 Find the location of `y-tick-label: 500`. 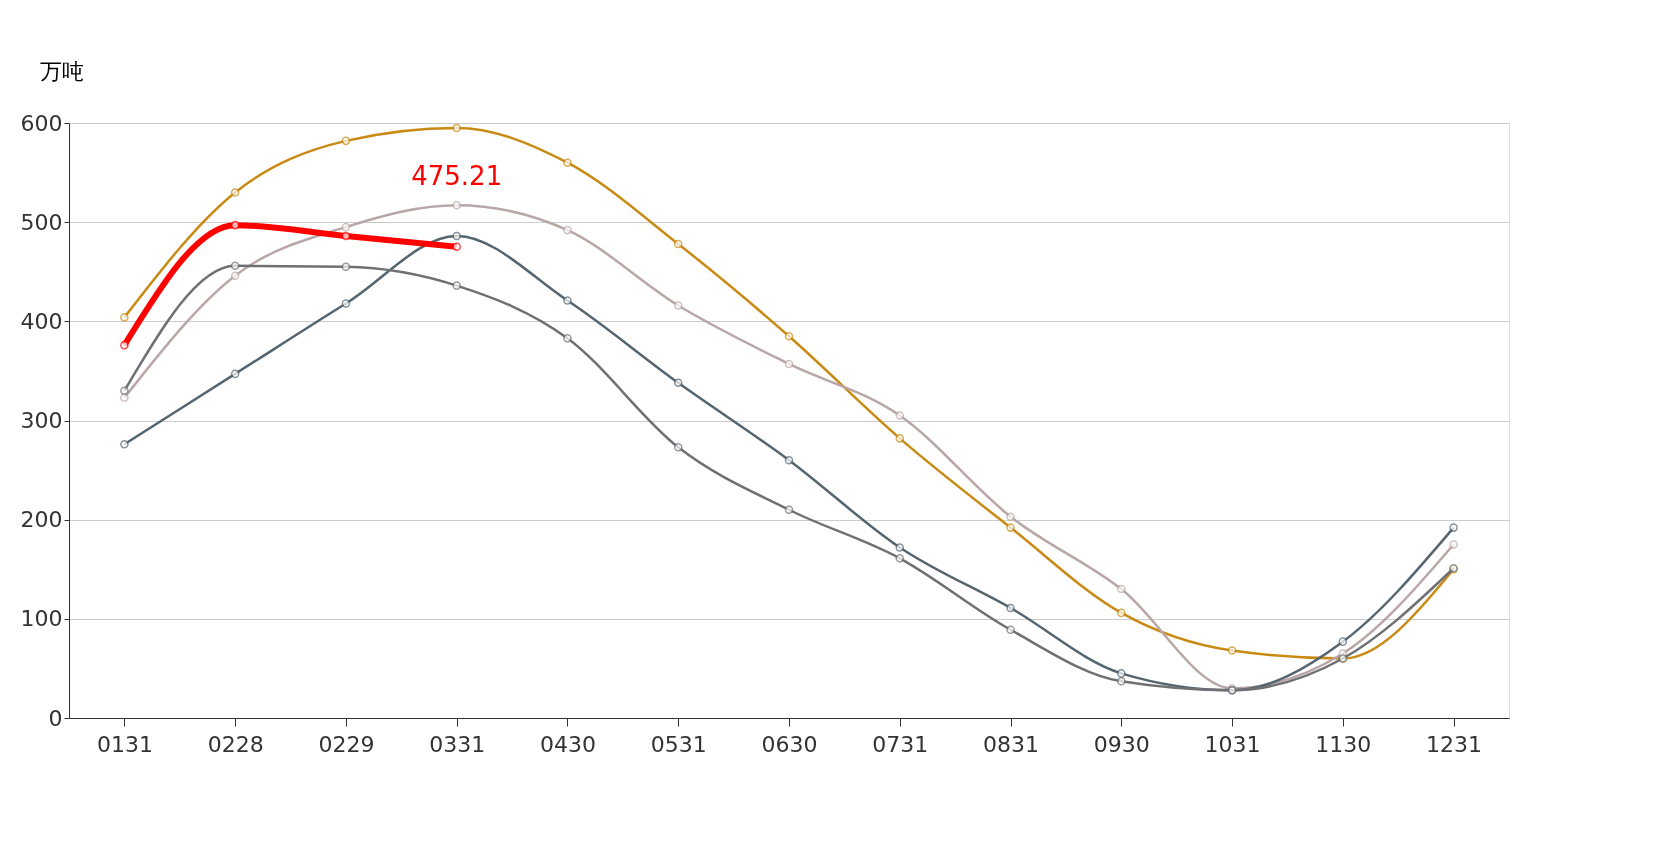

y-tick-label: 500 is located at coordinates (41, 222).